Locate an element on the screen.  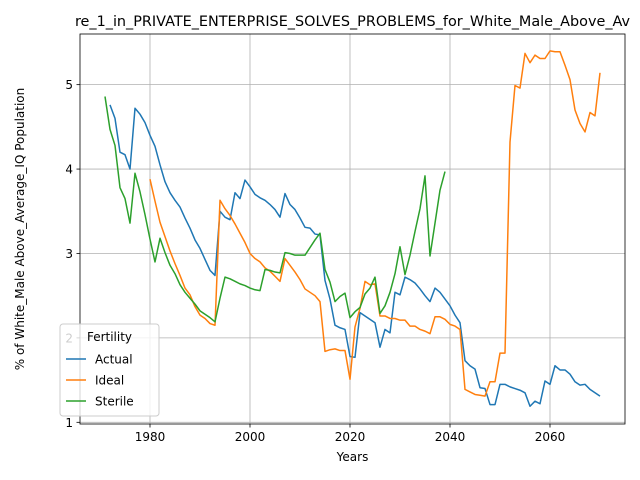
y-tick-label: 1 is located at coordinates (69, 423).